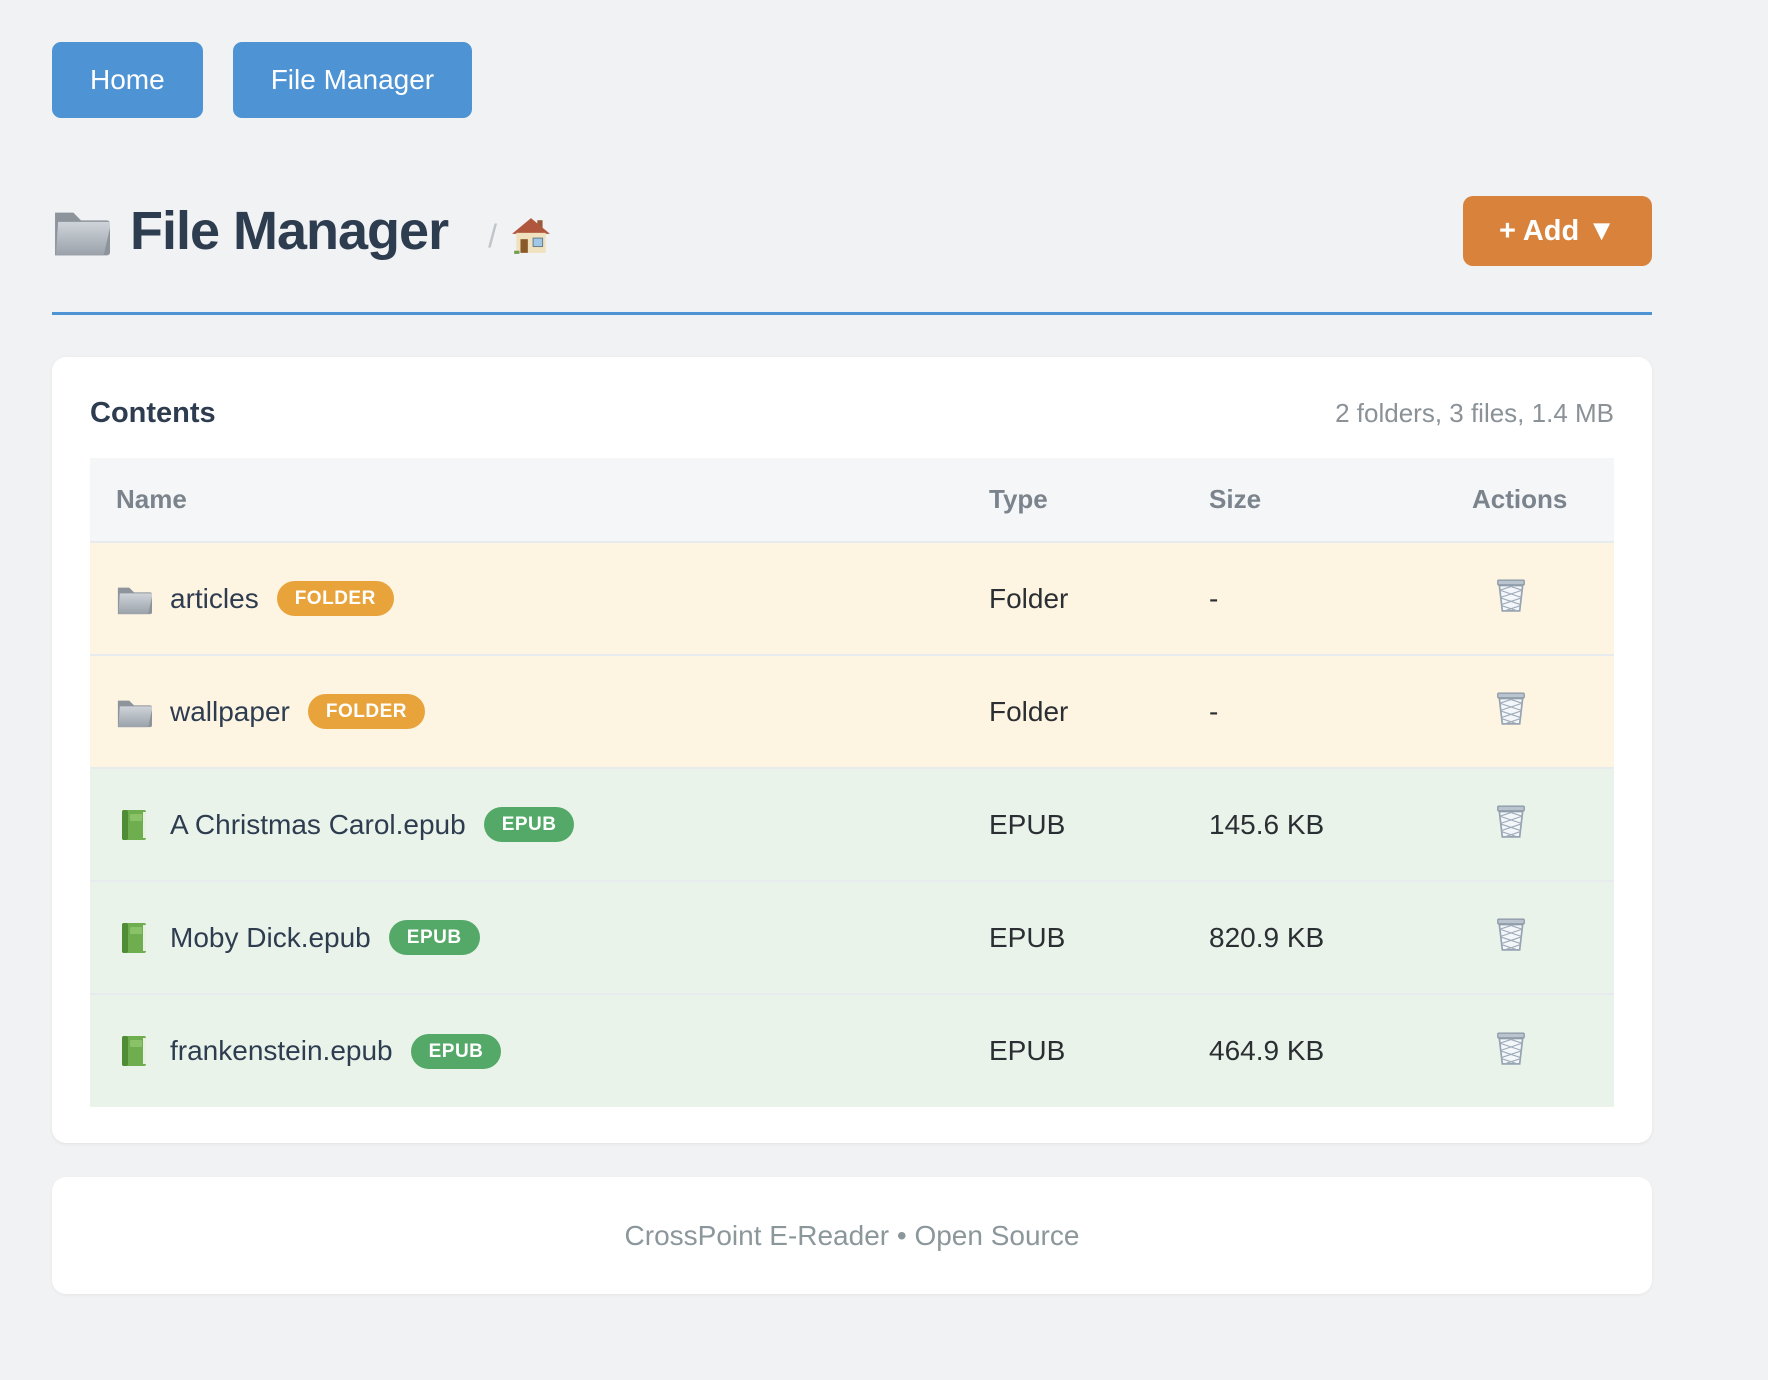 This screenshot has height=1380, width=1768. Describe the element at coordinates (852, 937) in the screenshot. I see `table-row: Moby Dick.epub EPUB EPUB 820.9 KB` at that location.